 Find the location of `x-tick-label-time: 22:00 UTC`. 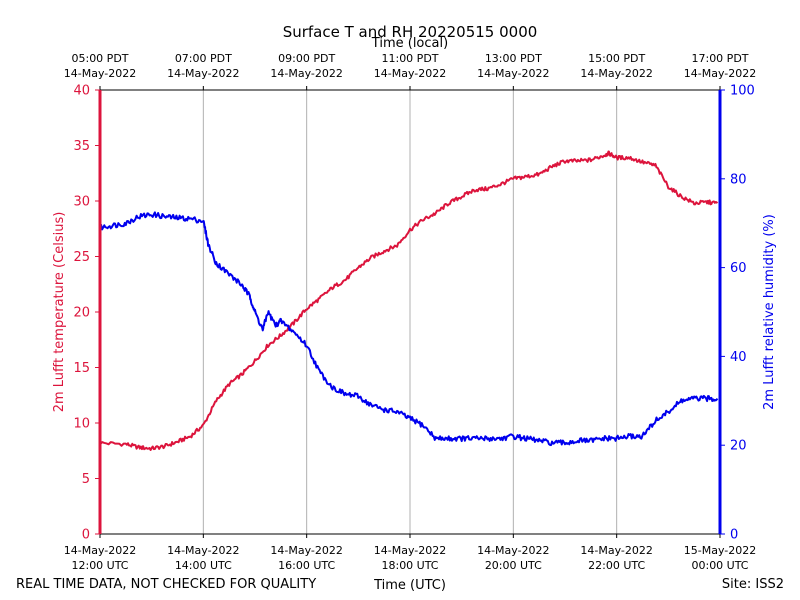

x-tick-label-time: 22:00 UTC is located at coordinates (616, 565).